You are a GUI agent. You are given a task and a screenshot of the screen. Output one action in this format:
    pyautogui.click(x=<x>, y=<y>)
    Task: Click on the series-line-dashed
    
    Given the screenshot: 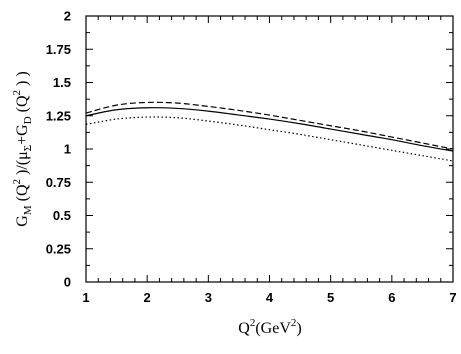 What is the action you would take?
    pyautogui.click(x=269, y=125)
    